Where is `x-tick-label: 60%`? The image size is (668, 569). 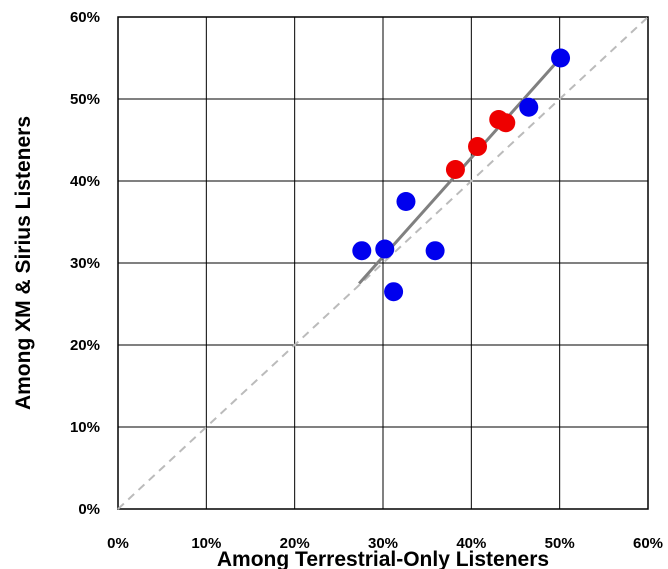
x-tick-label: 60% is located at coordinates (648, 543).